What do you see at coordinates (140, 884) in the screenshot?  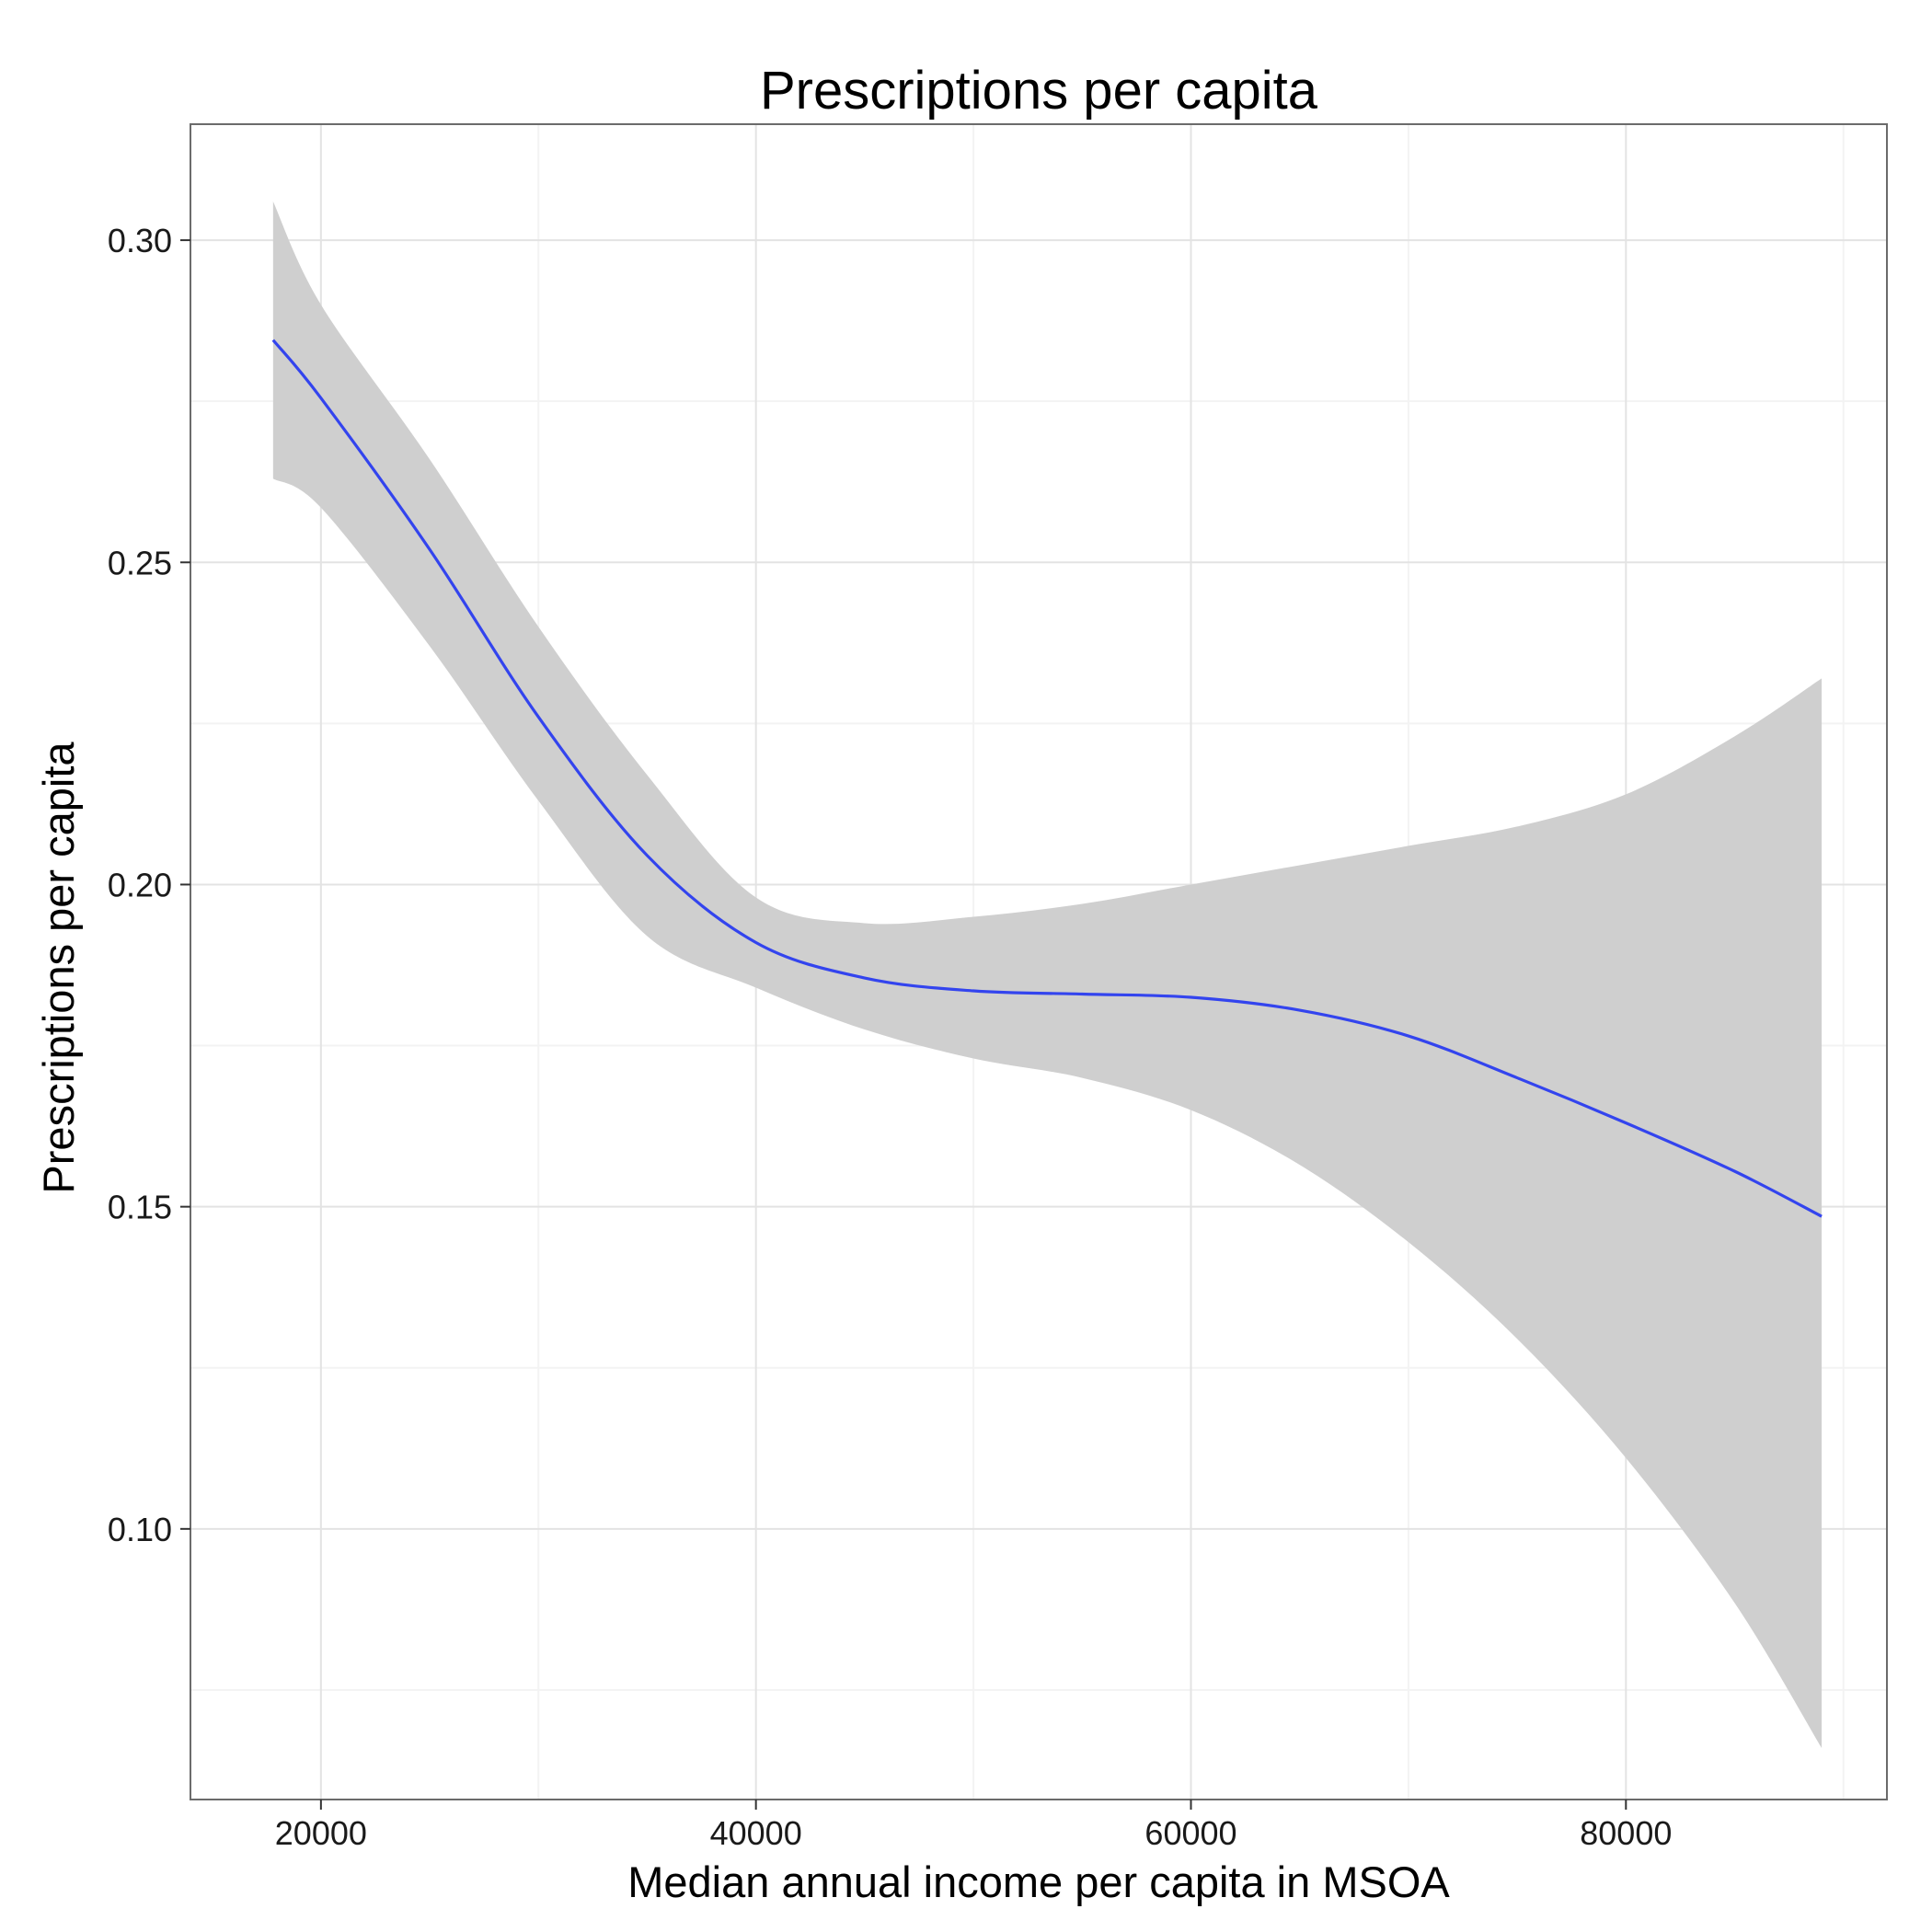 I see `y-tick-label: 0.20` at bounding box center [140, 884].